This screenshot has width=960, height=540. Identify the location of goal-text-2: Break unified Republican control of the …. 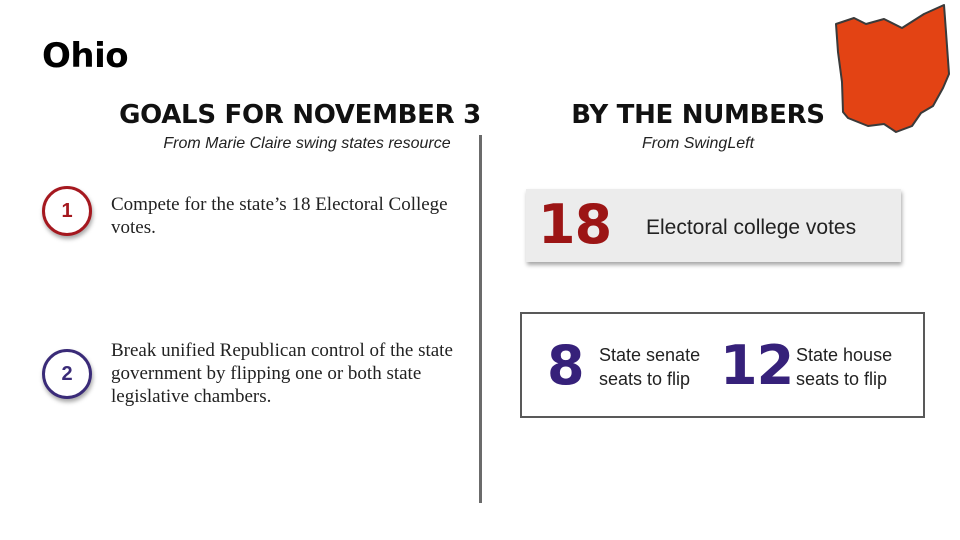
(282, 373).